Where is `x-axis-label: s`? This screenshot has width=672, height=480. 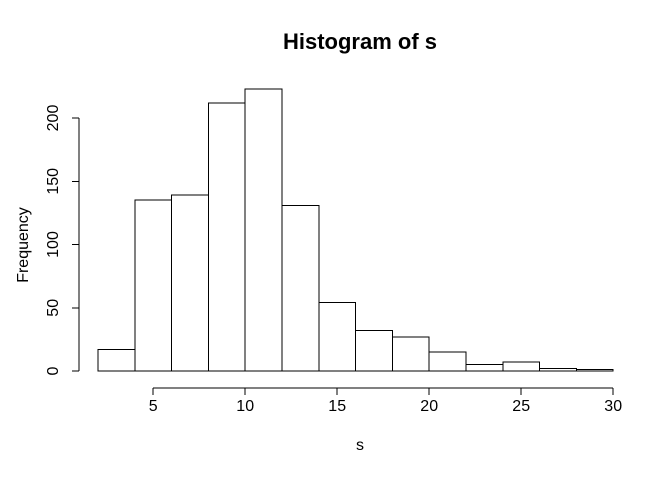 x-axis-label: s is located at coordinates (360, 445).